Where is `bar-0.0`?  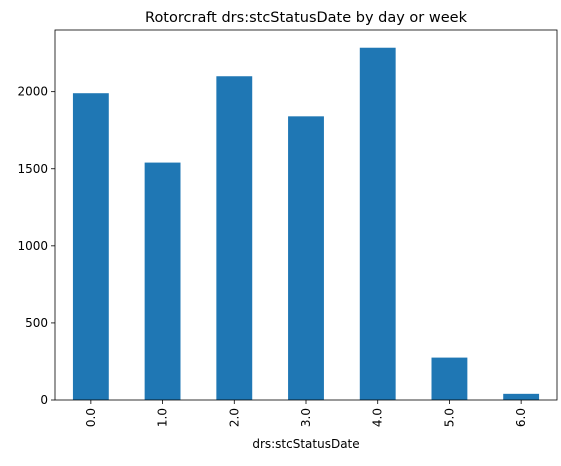 bar-0.0 is located at coordinates (90, 247).